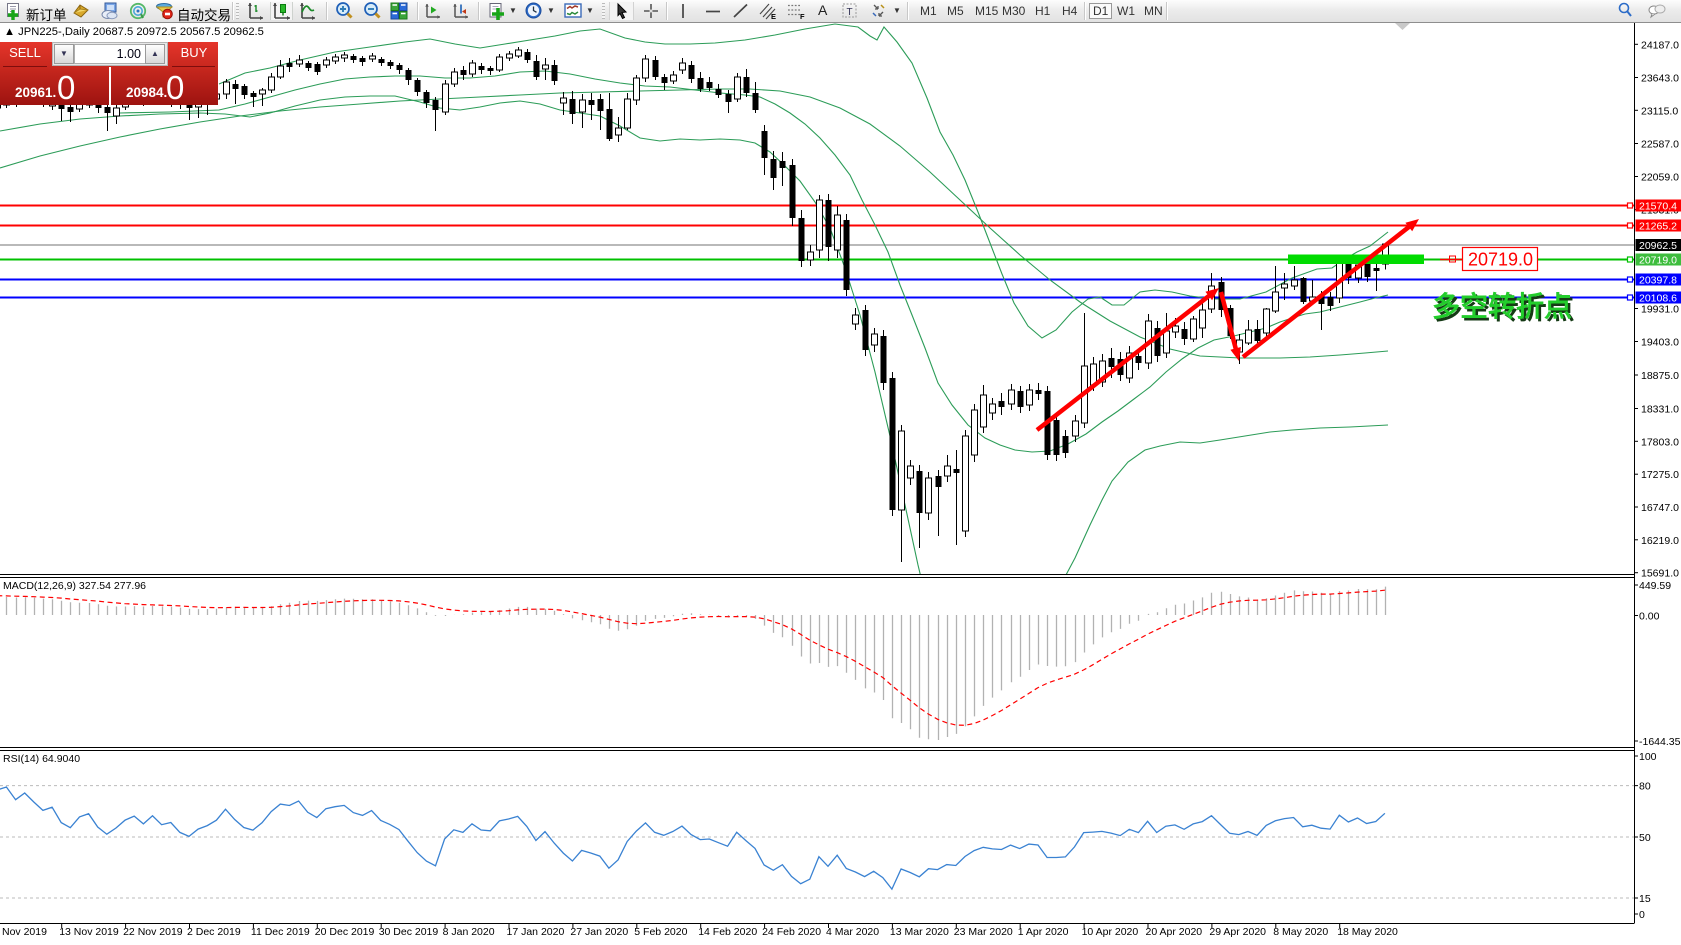  I want to click on svg-text: 23 Mar 2020, so click(983, 932).